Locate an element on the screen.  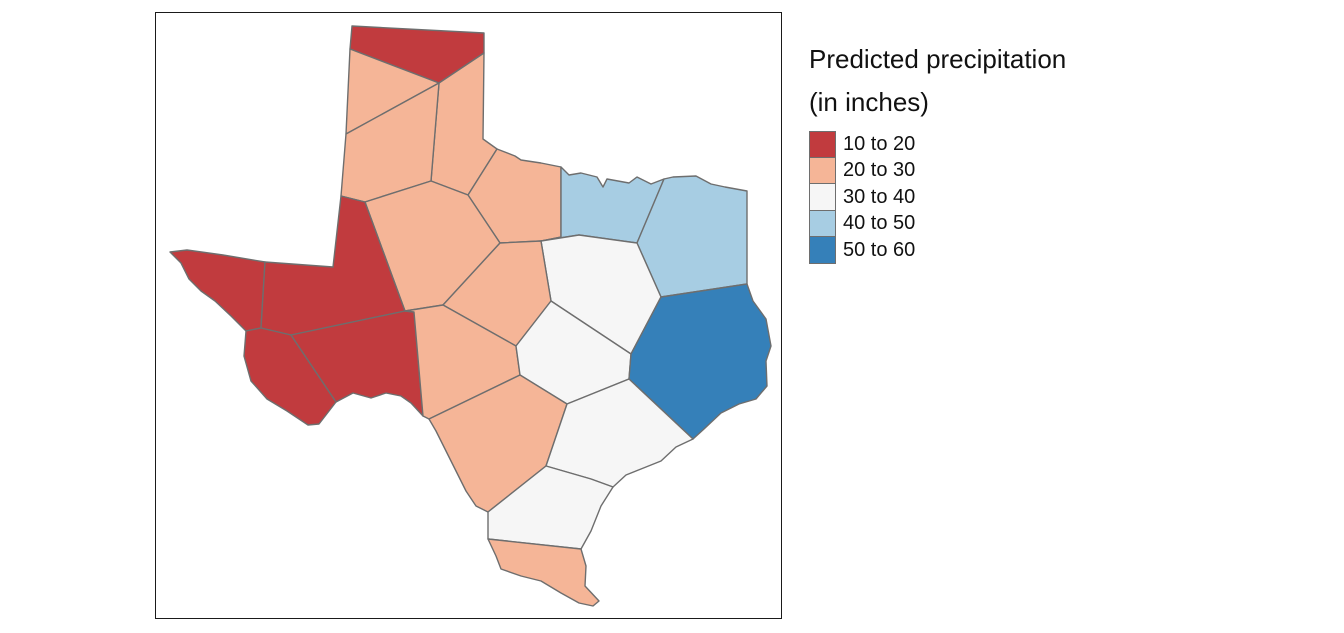
legend-label: 10 to 20 is located at coordinates (879, 143).